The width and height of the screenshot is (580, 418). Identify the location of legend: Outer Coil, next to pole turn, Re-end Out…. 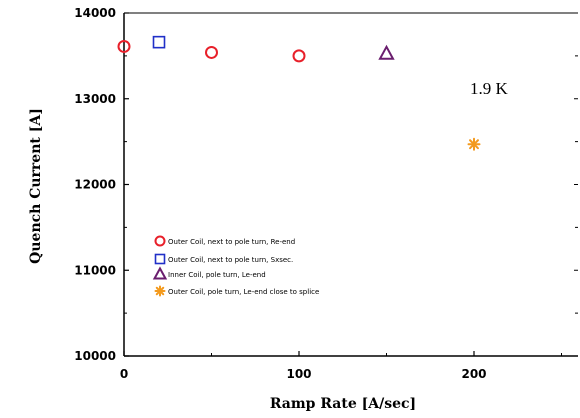
(235, 266).